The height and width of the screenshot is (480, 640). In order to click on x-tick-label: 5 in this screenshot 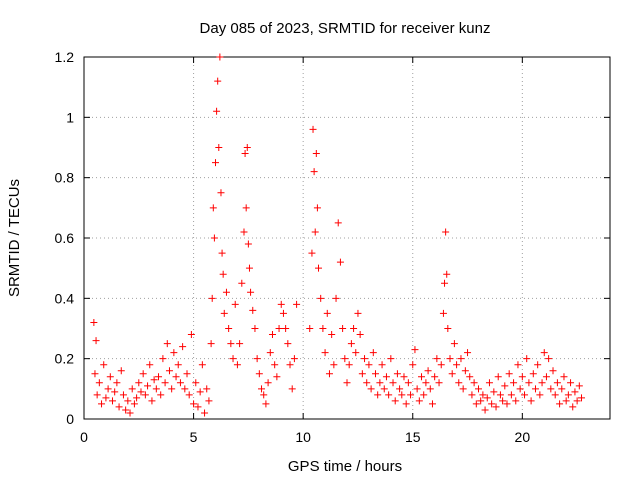, I will do `click(194, 437)`.